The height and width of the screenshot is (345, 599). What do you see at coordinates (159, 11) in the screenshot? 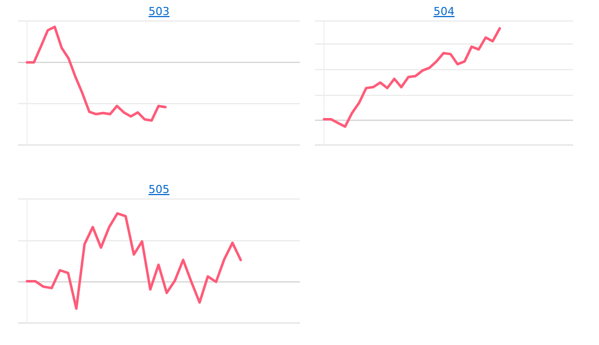
I see `chart-title: 503` at bounding box center [159, 11].